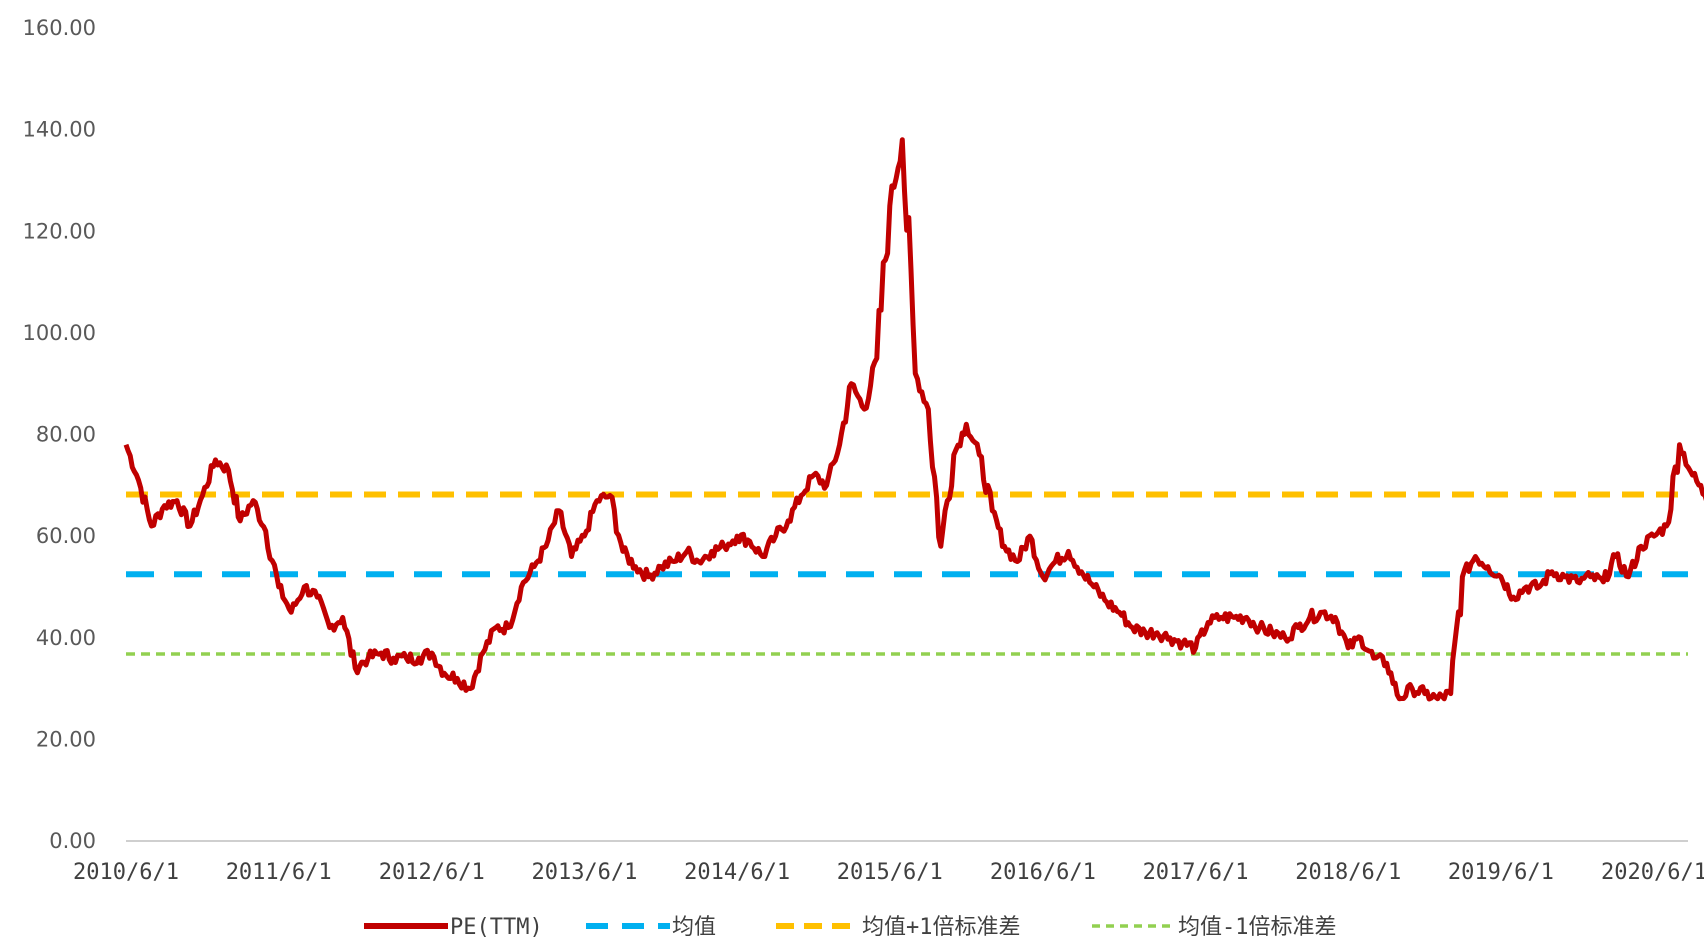 This screenshot has height=948, width=1704. What do you see at coordinates (126, 872) in the screenshot?
I see `x-tick-label: 2010/6/1` at bounding box center [126, 872].